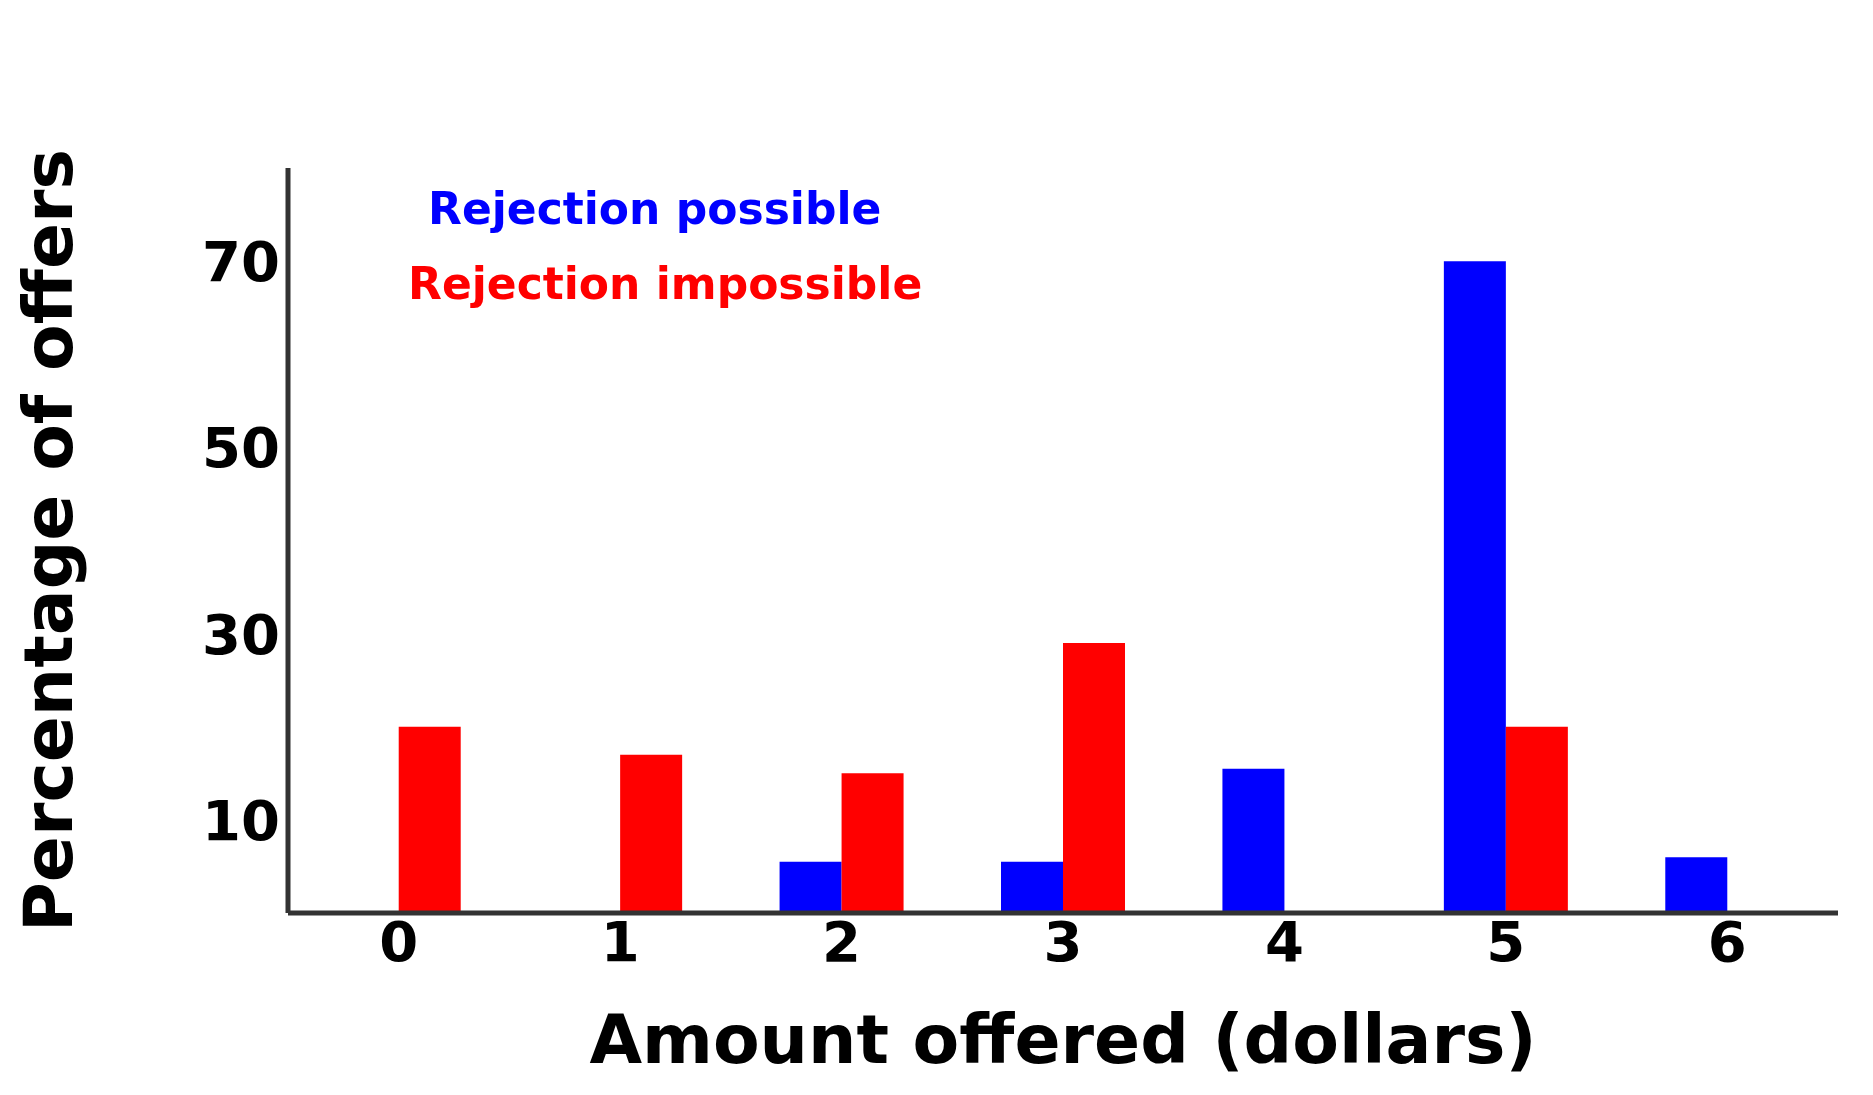 The height and width of the screenshot is (1095, 1873). Describe the element at coordinates (241, 634) in the screenshot. I see `y-tick-label: 30` at that location.